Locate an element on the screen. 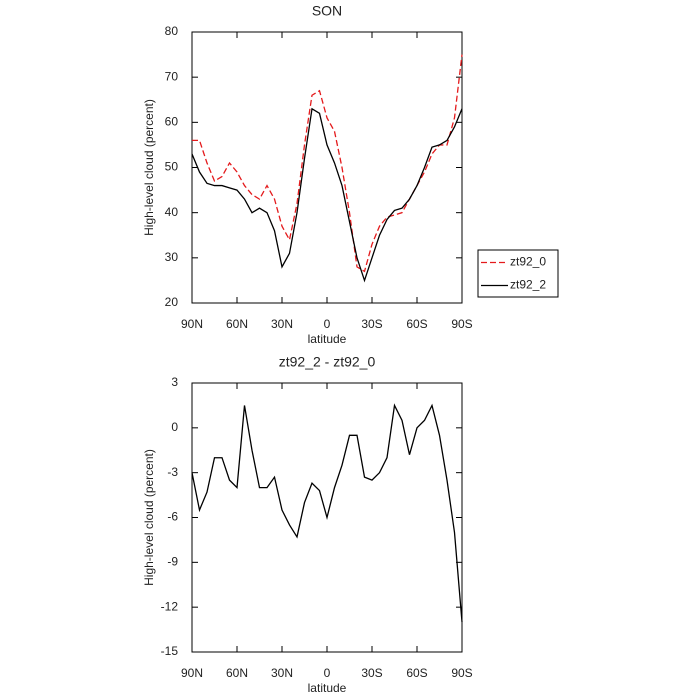  y-tick-label: -6 is located at coordinates (172, 517).